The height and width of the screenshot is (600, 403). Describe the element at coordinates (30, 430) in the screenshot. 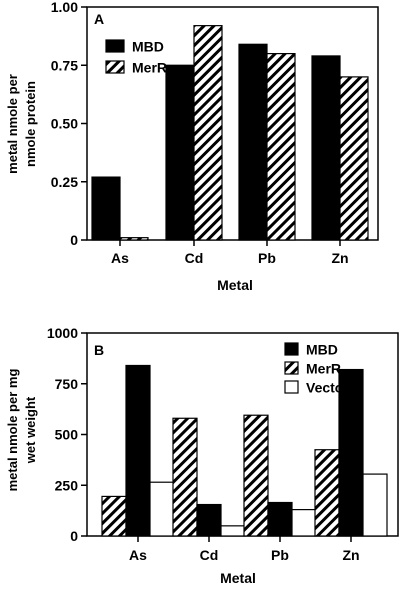

I see `y-axis-label-b-line-2: wet weight` at that location.